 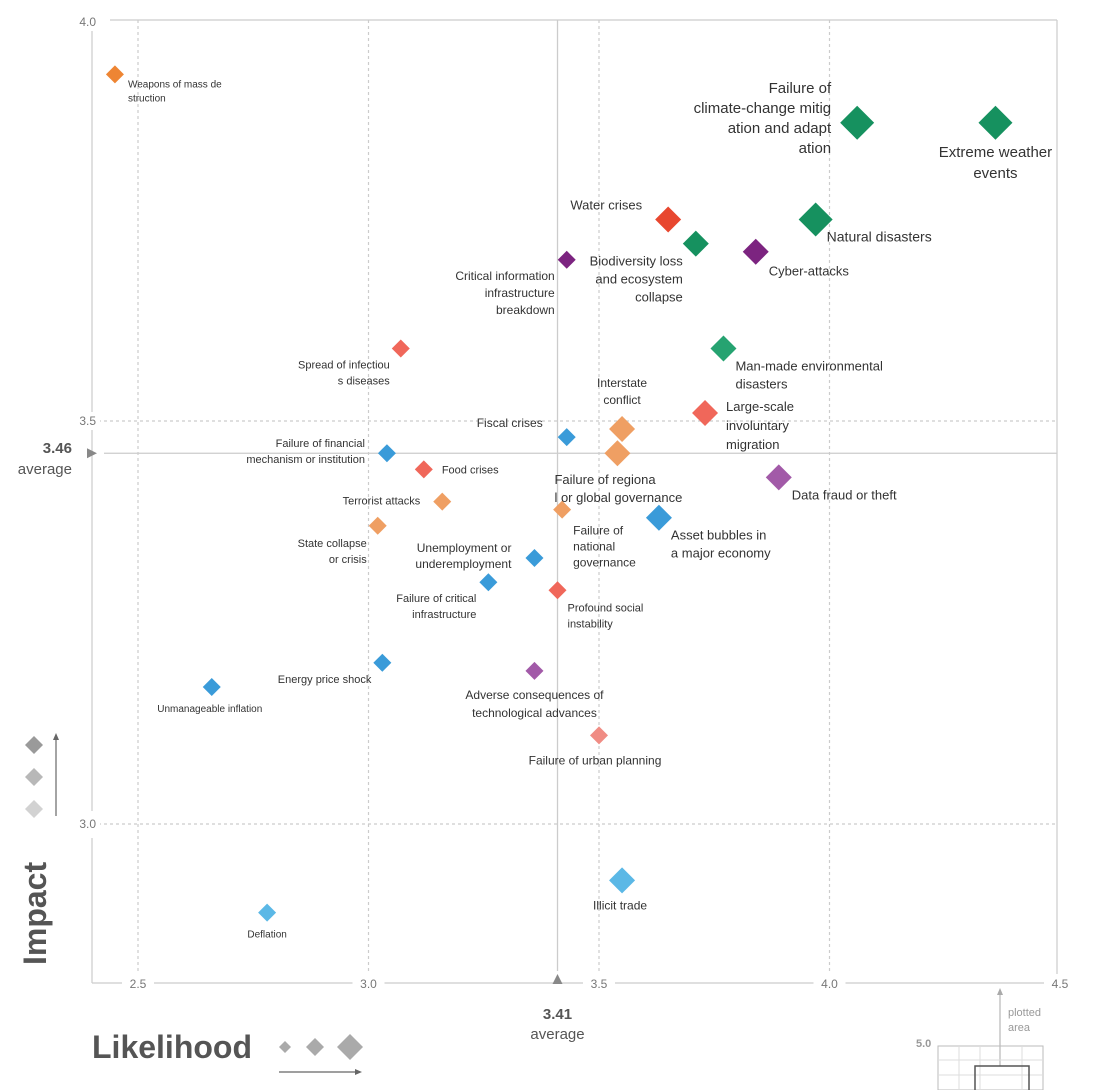 I want to click on legend-arrow-head-right, so click(x=358, y=1072).